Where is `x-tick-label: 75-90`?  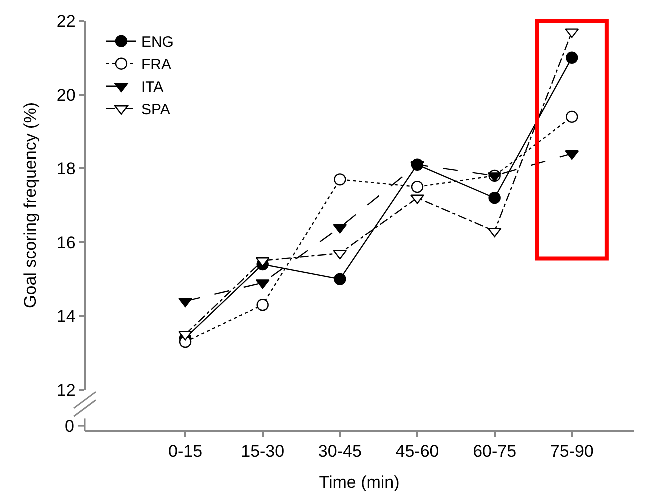 x-tick-label: 75-90 is located at coordinates (572, 452).